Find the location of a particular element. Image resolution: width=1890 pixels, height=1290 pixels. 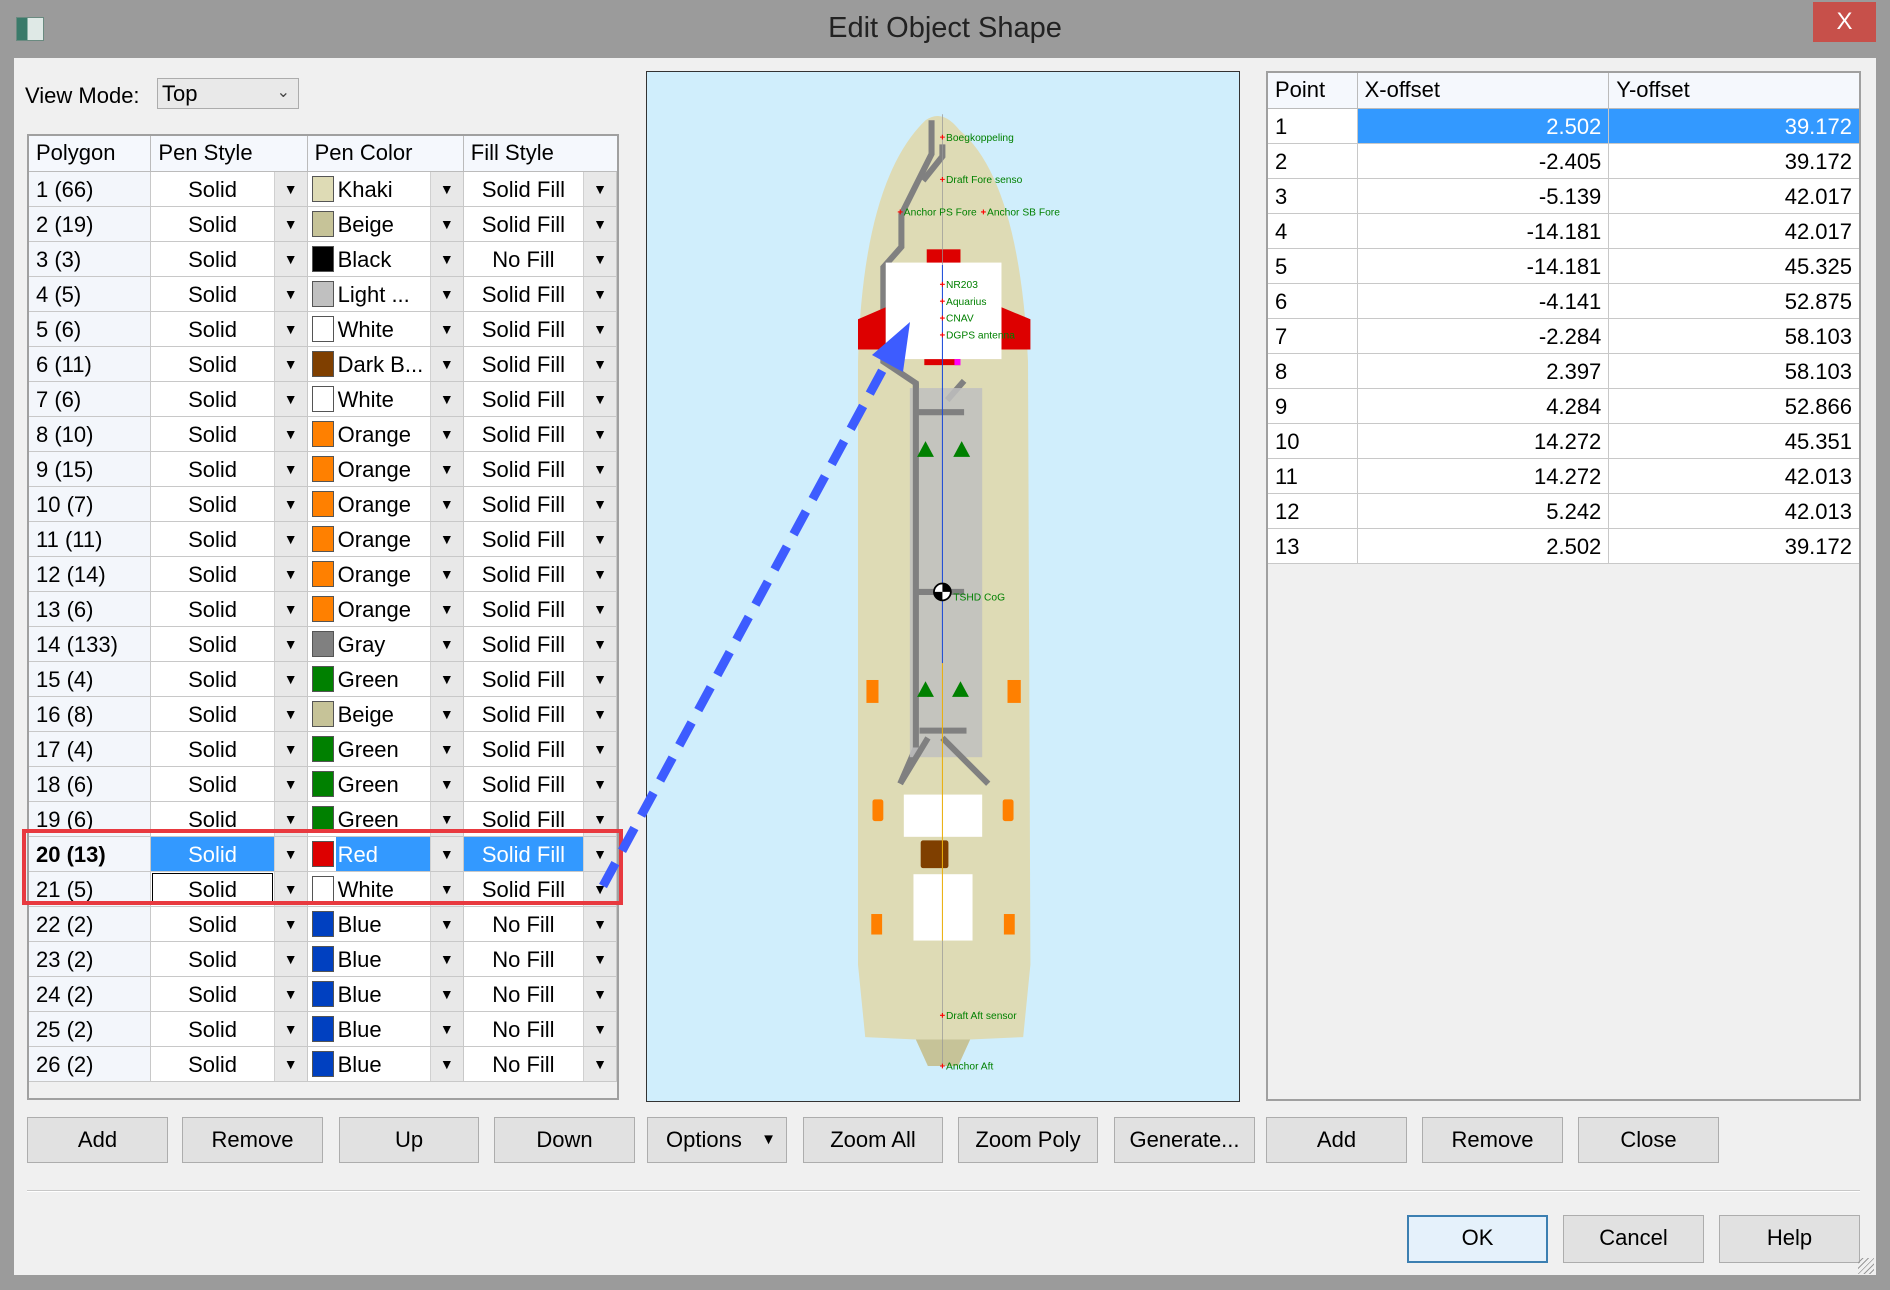

polygon-cell: 13 (6) is located at coordinates (90, 609).